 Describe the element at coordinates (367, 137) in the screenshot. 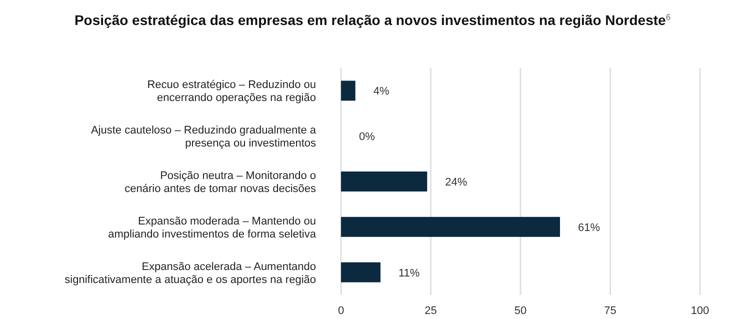

I see `data-label: 0%` at that location.